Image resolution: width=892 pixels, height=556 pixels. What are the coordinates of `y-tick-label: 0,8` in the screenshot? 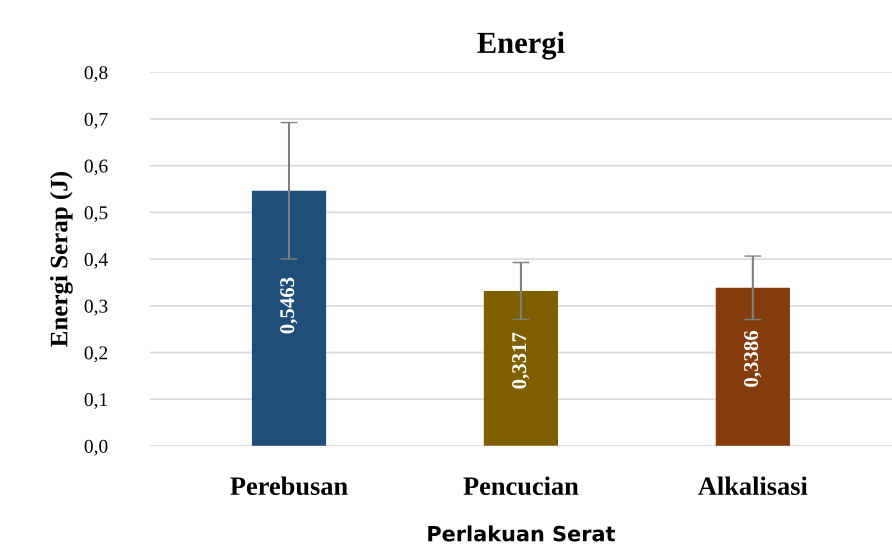 It's located at (96, 74).